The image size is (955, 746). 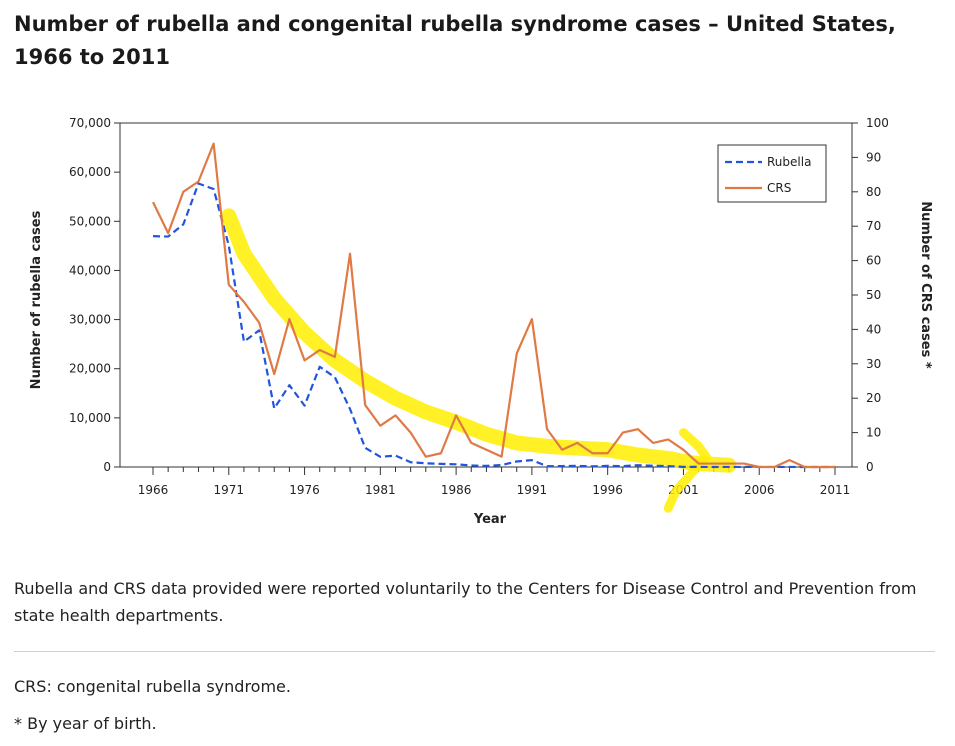 I want to click on chart-legend: Rubella CRS, so click(x=772, y=173).